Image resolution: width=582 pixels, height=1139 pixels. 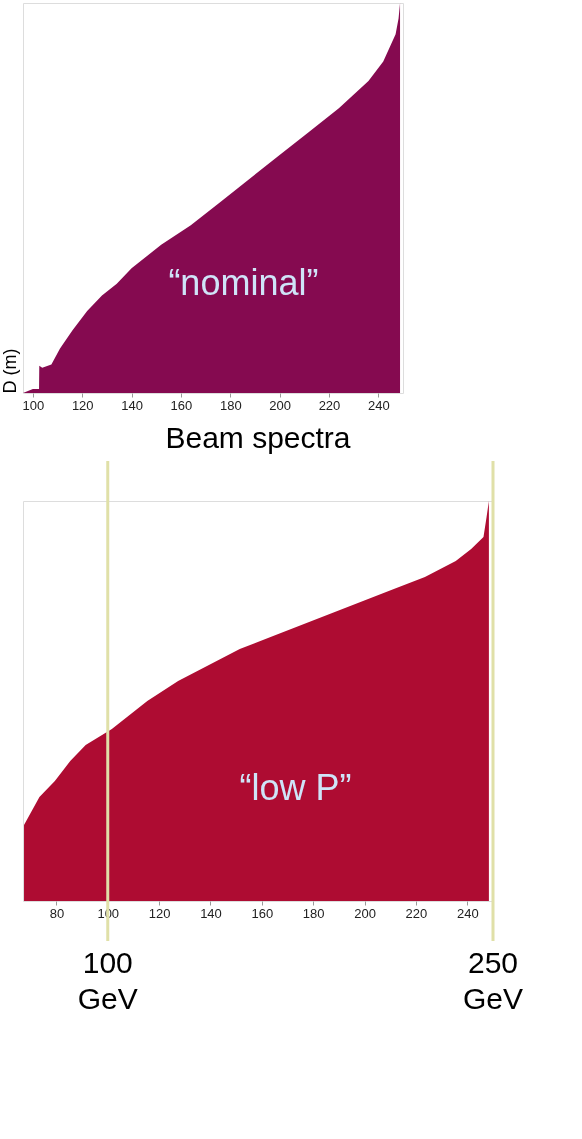 I want to click on ref-line-label: 100 GeV, so click(x=107, y=980).